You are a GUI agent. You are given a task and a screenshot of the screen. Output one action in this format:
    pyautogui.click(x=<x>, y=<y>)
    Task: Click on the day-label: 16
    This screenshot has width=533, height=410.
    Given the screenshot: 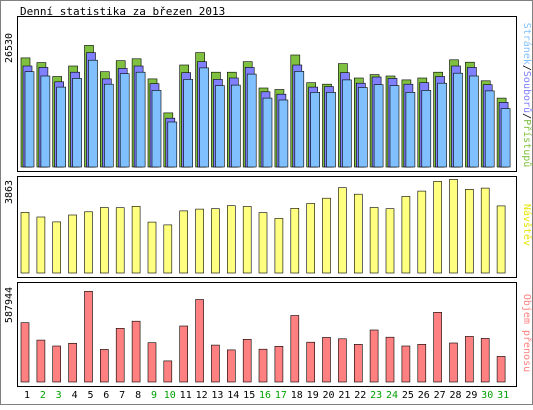 What is the action you would take?
    pyautogui.click(x=265, y=395)
    